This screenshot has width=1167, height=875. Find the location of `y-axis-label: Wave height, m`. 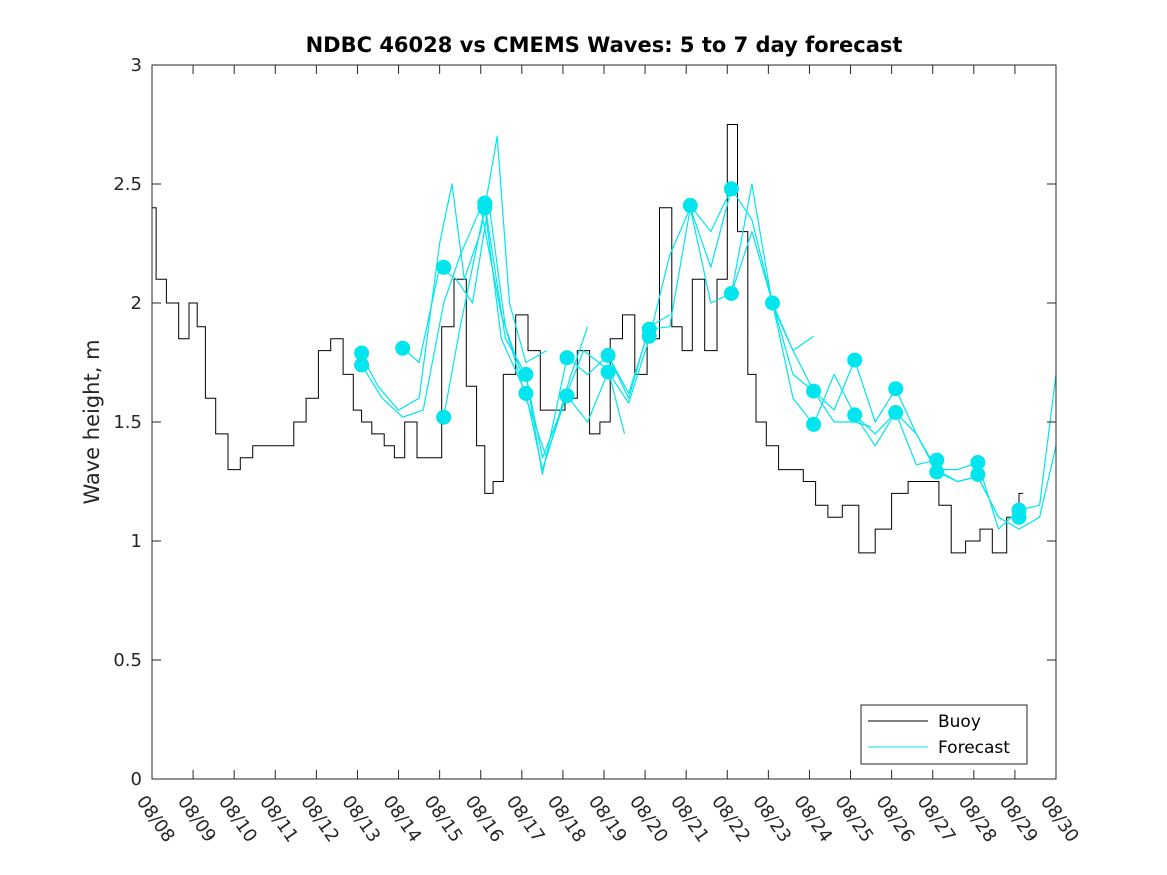

y-axis-label: Wave height, m is located at coordinates (92, 421).